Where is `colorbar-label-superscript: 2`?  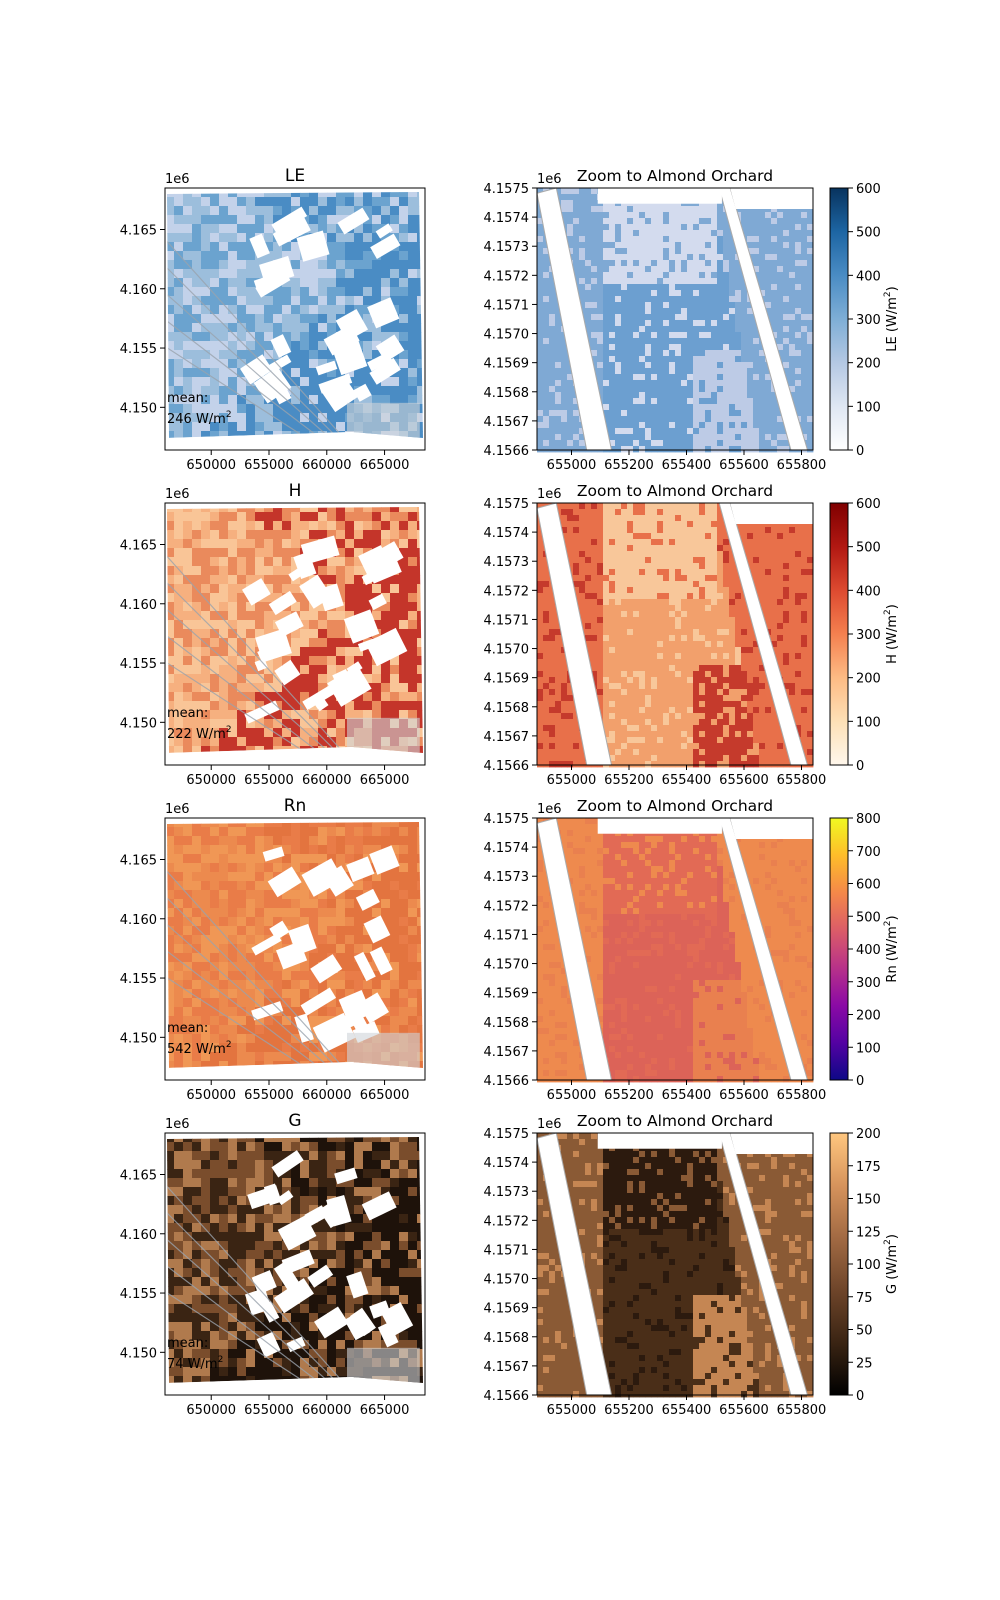
colorbar-label-superscript: 2 is located at coordinates (888, 612).